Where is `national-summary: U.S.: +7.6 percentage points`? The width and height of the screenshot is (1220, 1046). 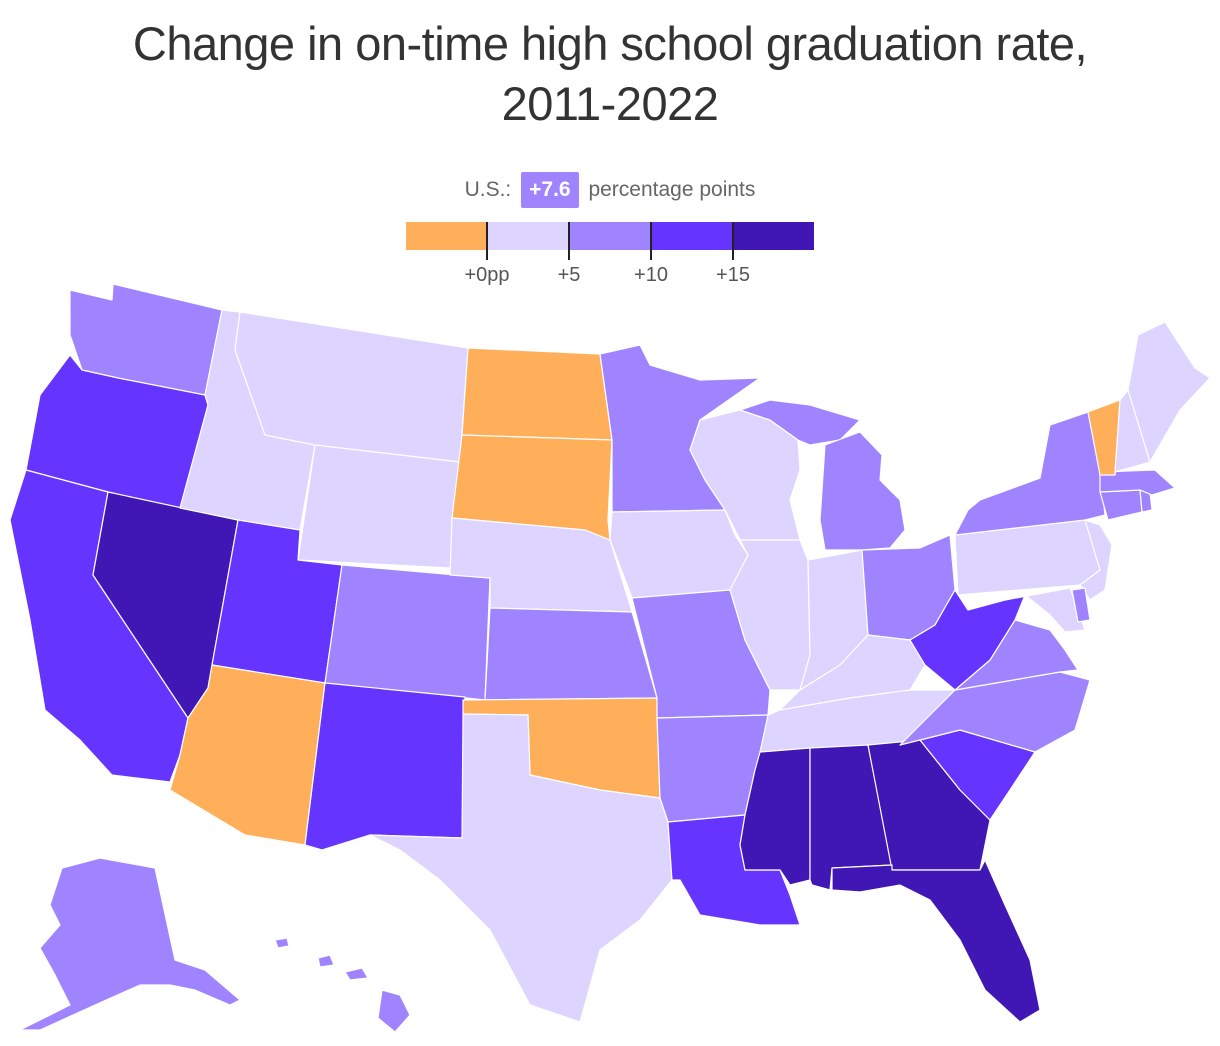
national-summary: U.S.: +7.6 percentage points is located at coordinates (610, 190).